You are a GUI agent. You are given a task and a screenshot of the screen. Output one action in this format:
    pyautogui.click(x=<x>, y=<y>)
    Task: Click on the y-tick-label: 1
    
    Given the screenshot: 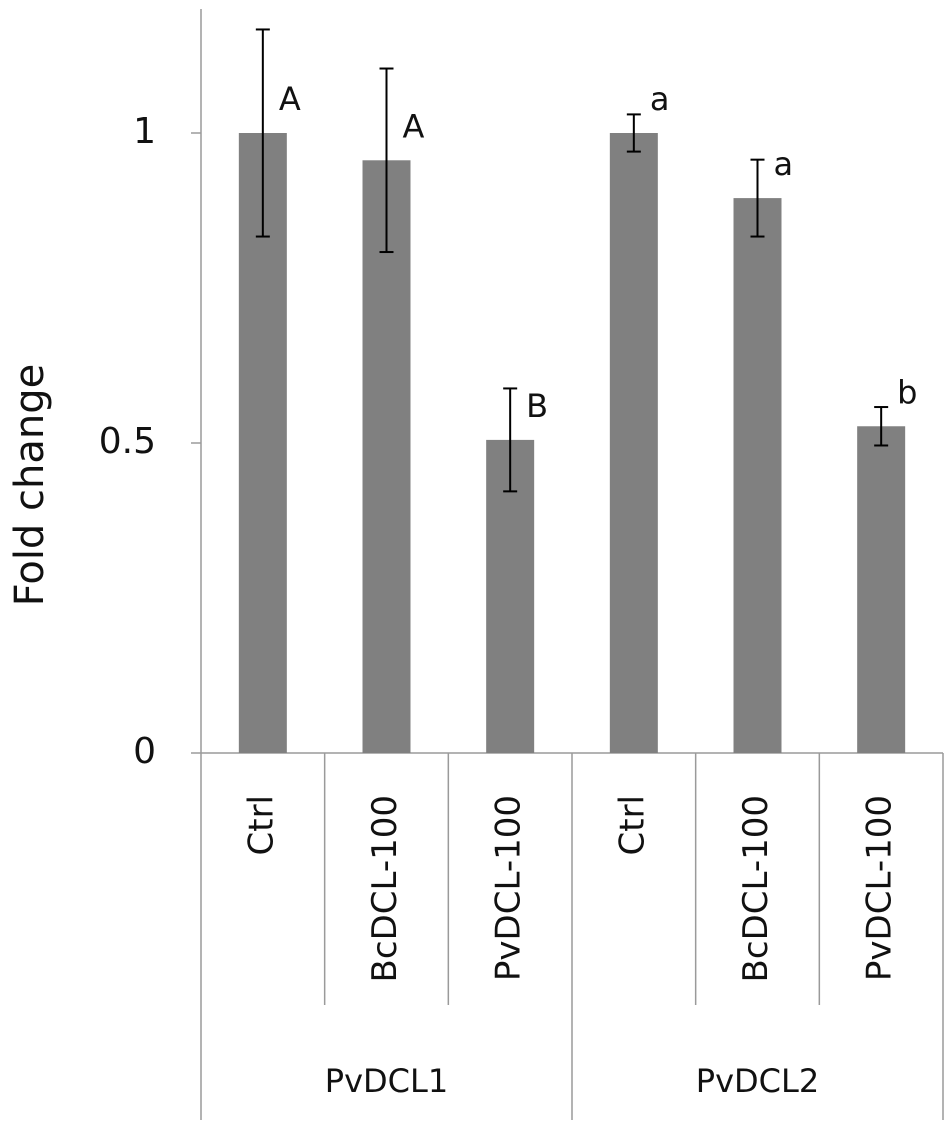 What is the action you would take?
    pyautogui.click(x=144, y=131)
    